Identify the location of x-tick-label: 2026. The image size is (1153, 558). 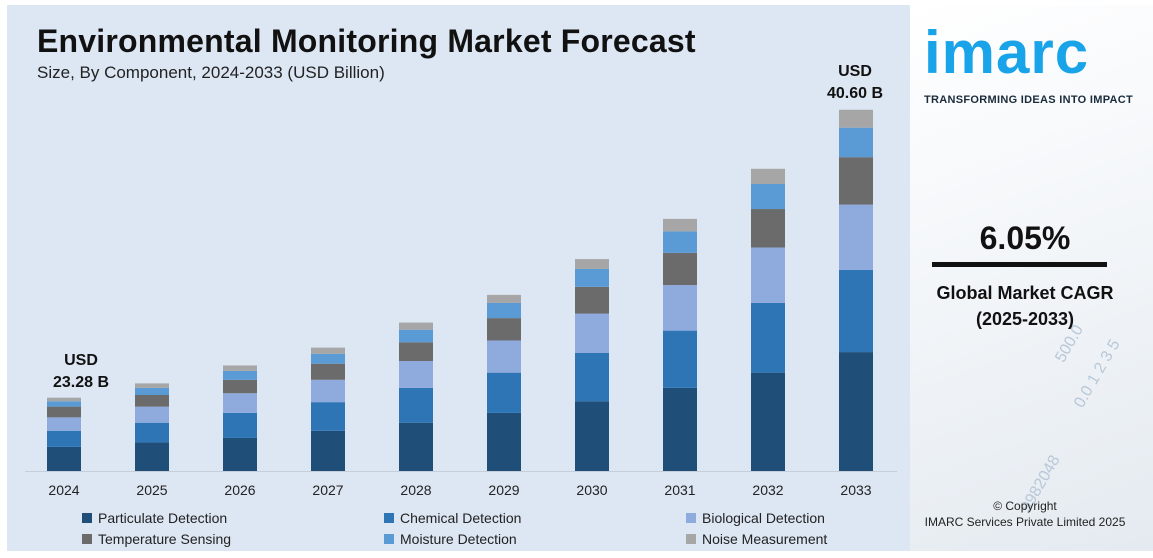
(239, 490).